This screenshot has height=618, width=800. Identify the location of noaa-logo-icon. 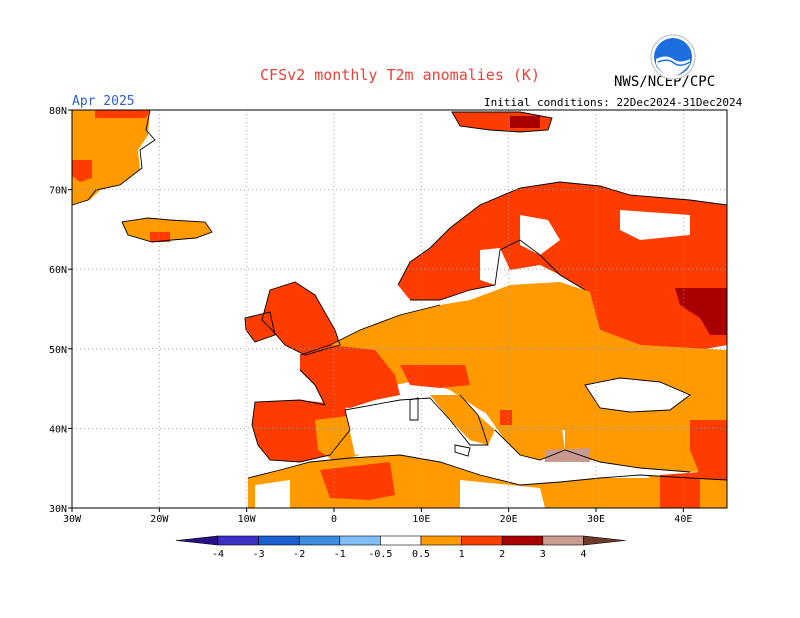
(673, 57).